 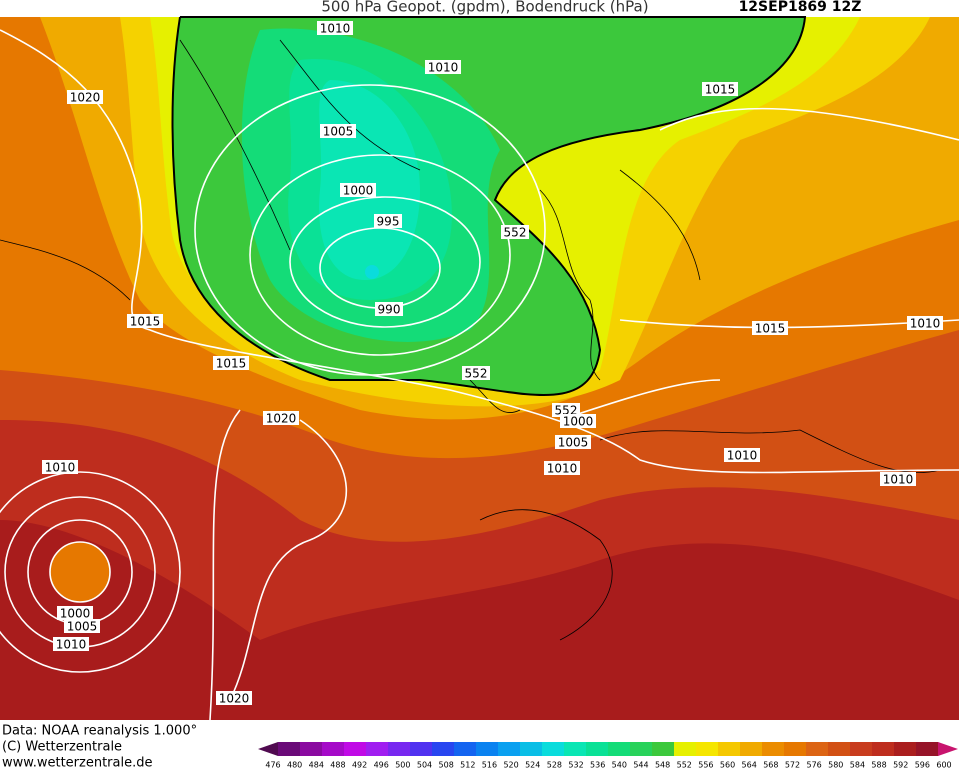 I want to click on isobar-label: 995, so click(x=388, y=222).